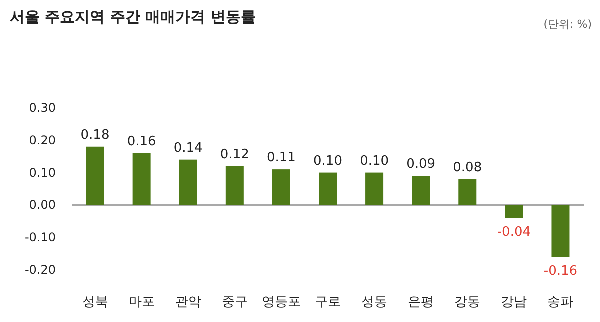 The image size is (600, 322). What do you see at coordinates (514, 302) in the screenshot?
I see `x-tick-label: 강남` at bounding box center [514, 302].